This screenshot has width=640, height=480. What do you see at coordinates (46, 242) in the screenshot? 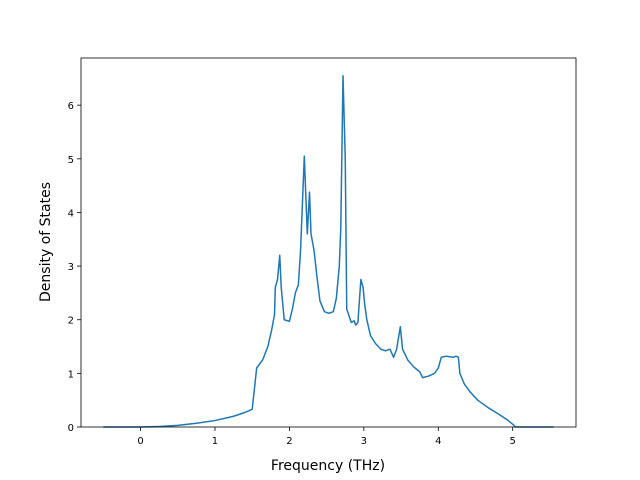
I see `y-axis-label: Density of States` at bounding box center [46, 242].